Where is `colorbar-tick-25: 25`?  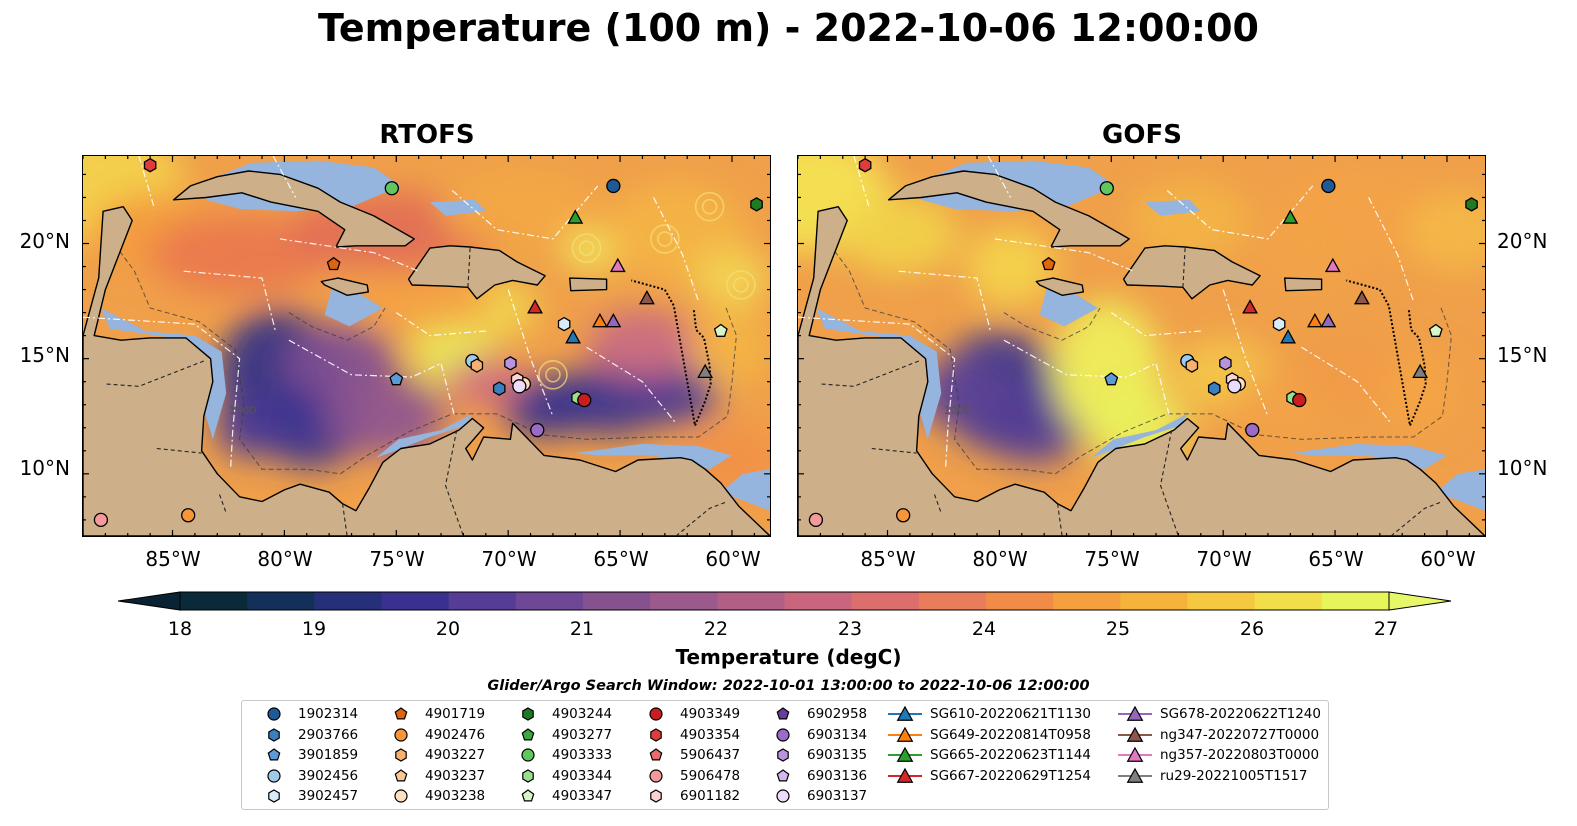
colorbar-tick-25: 25 is located at coordinates (1118, 629).